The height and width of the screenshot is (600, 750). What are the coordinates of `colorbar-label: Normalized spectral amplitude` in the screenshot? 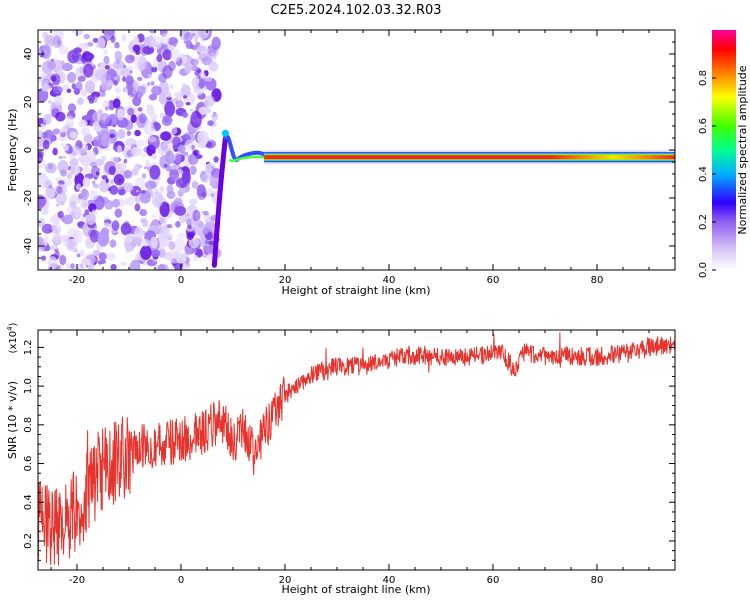 It's located at (742, 149).